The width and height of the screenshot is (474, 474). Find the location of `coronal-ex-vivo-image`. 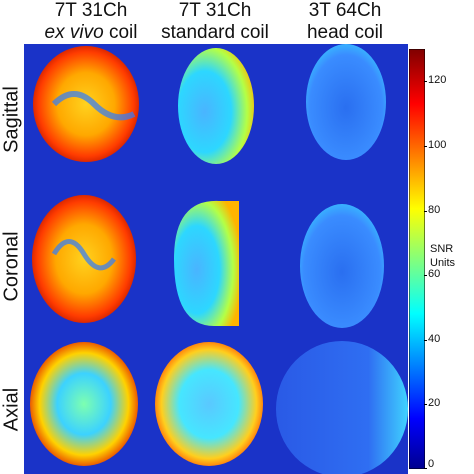

coronal-ex-vivo-image is located at coordinates (84, 259).